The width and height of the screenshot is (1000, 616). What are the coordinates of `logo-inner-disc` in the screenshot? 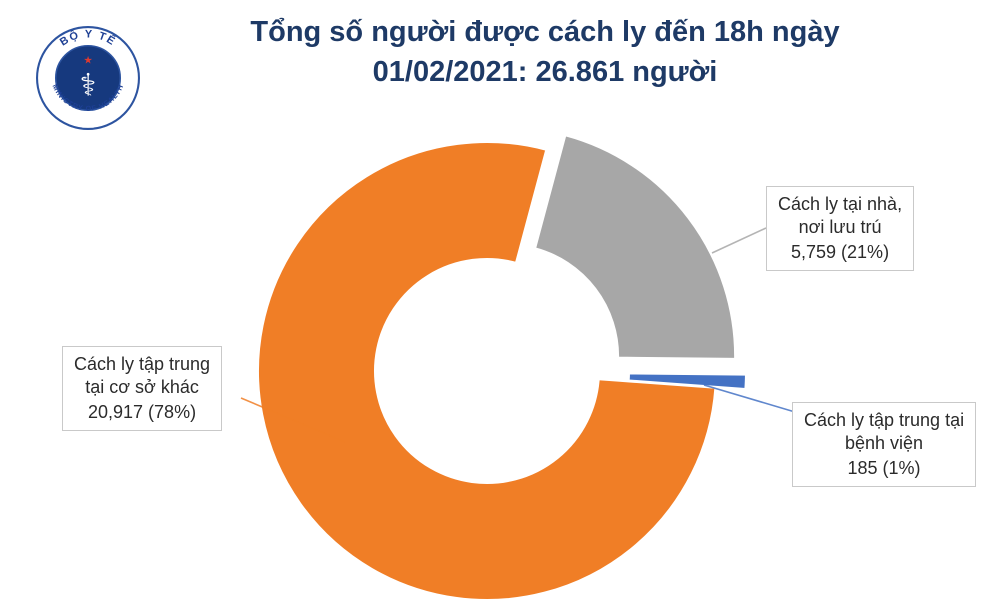 It's located at (88, 78).